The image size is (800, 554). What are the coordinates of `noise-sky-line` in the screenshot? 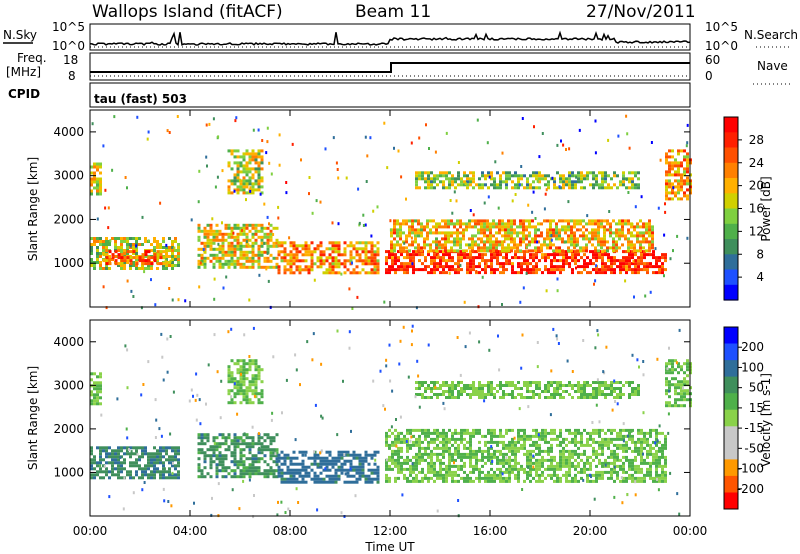 It's located at (390, 38).